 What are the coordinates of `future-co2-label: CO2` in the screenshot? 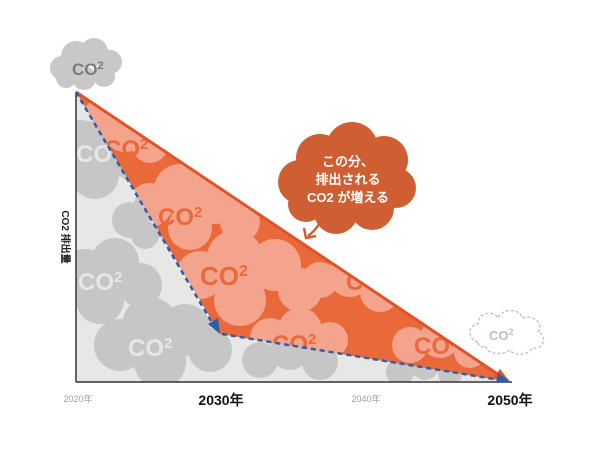 It's located at (501, 335).